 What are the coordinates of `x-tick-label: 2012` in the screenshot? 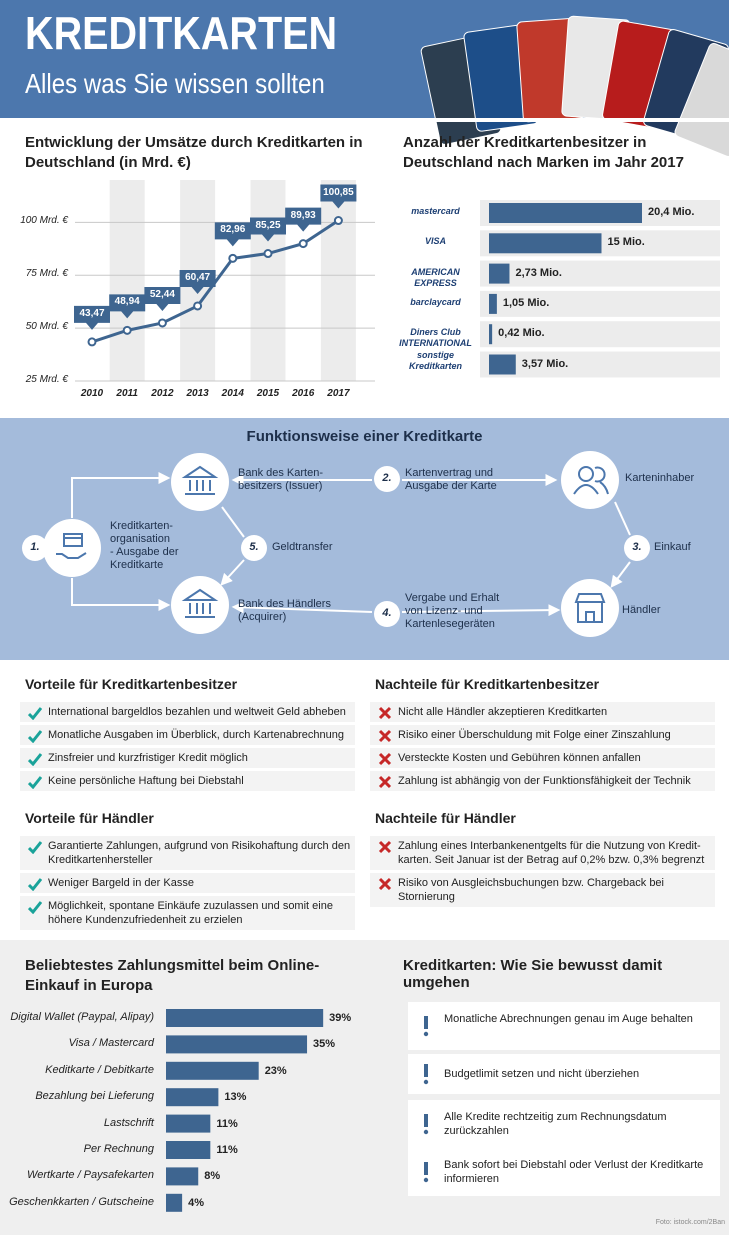 It's located at (162, 393).